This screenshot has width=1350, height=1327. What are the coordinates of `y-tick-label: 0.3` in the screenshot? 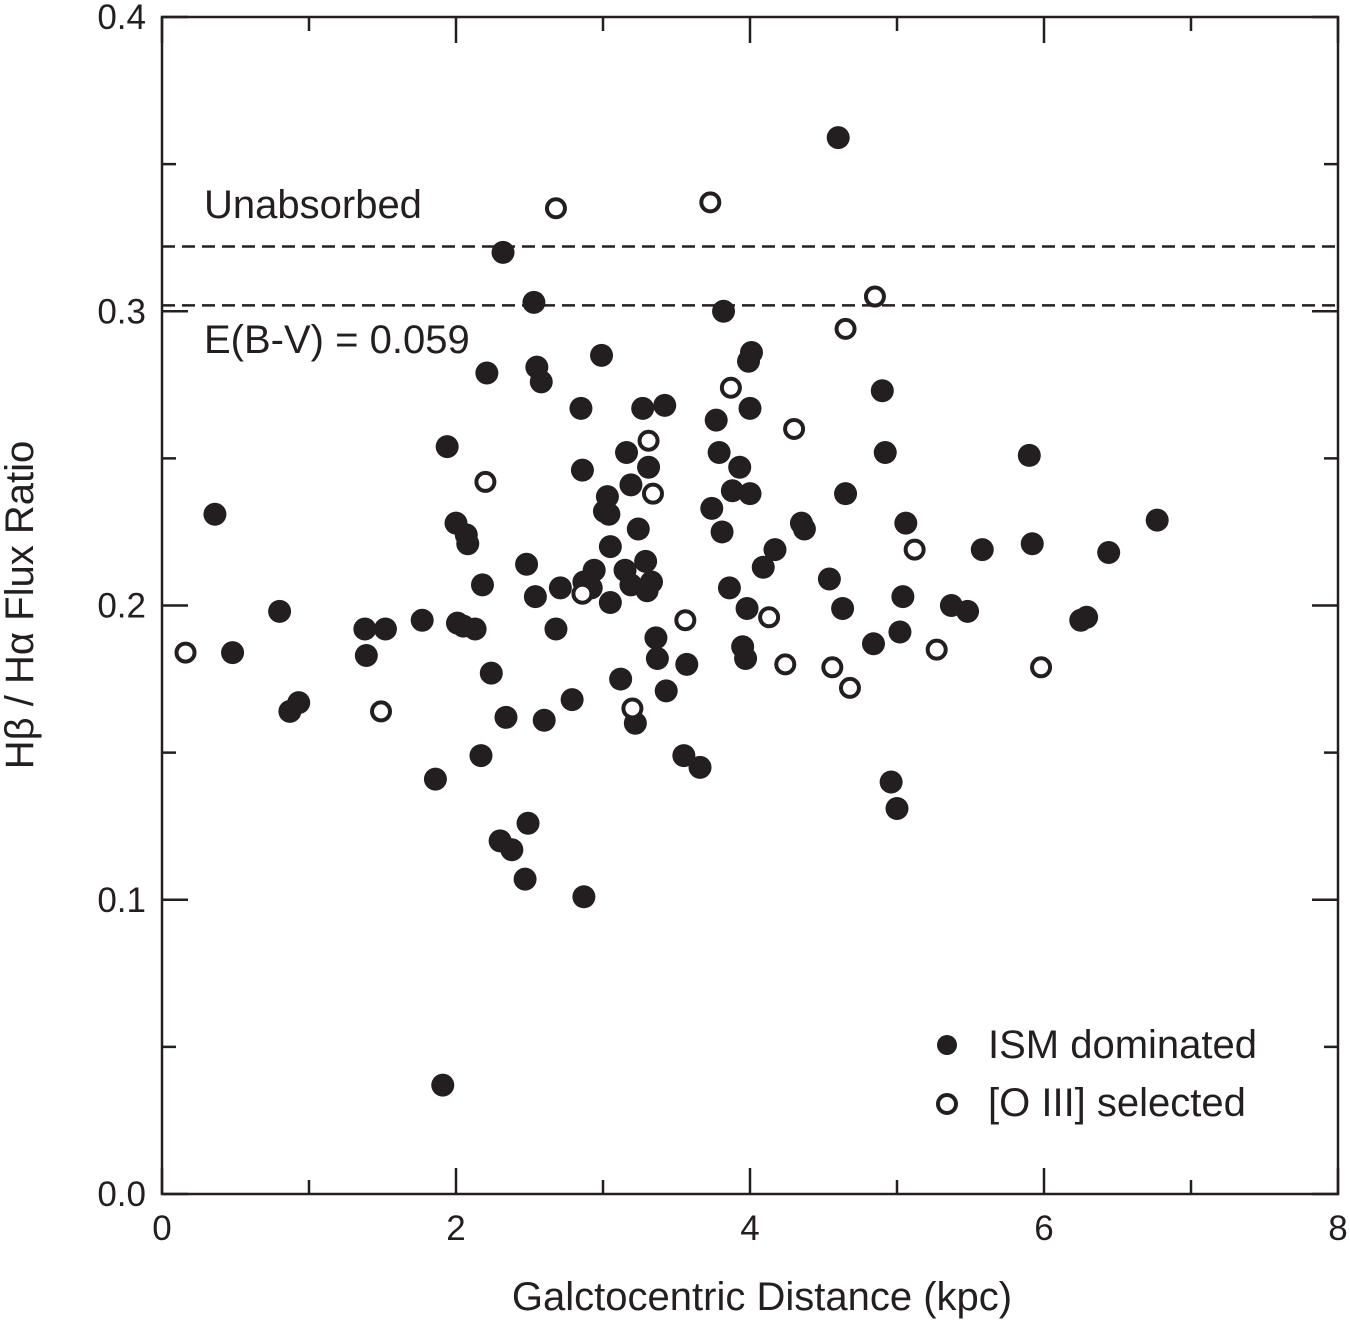 It's located at (121, 311).